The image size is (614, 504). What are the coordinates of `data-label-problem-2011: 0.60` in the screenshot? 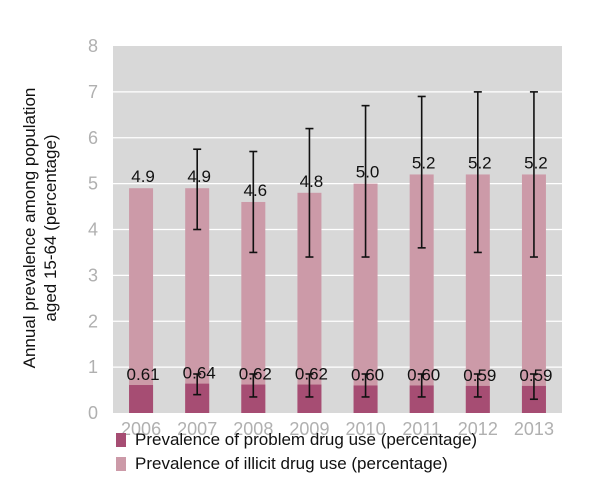 It's located at (423, 374).